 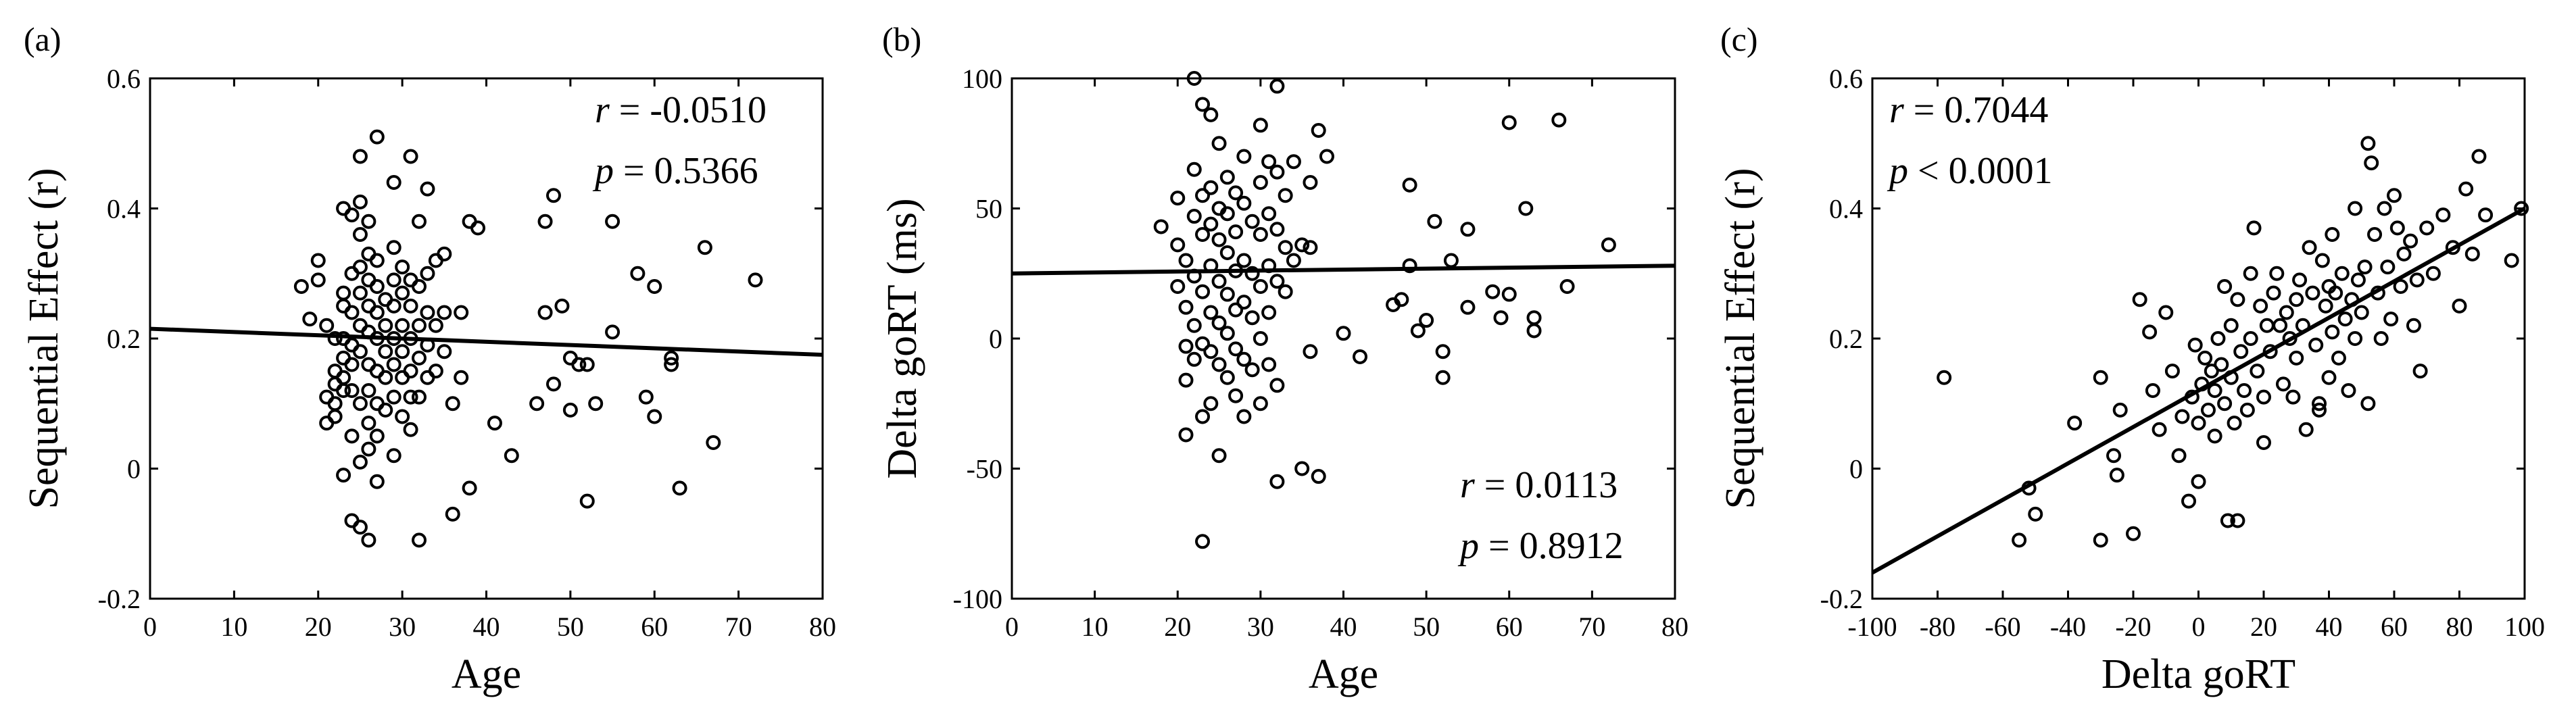 What do you see at coordinates (486, 674) in the screenshot?
I see `x-axis-label: Age` at bounding box center [486, 674].